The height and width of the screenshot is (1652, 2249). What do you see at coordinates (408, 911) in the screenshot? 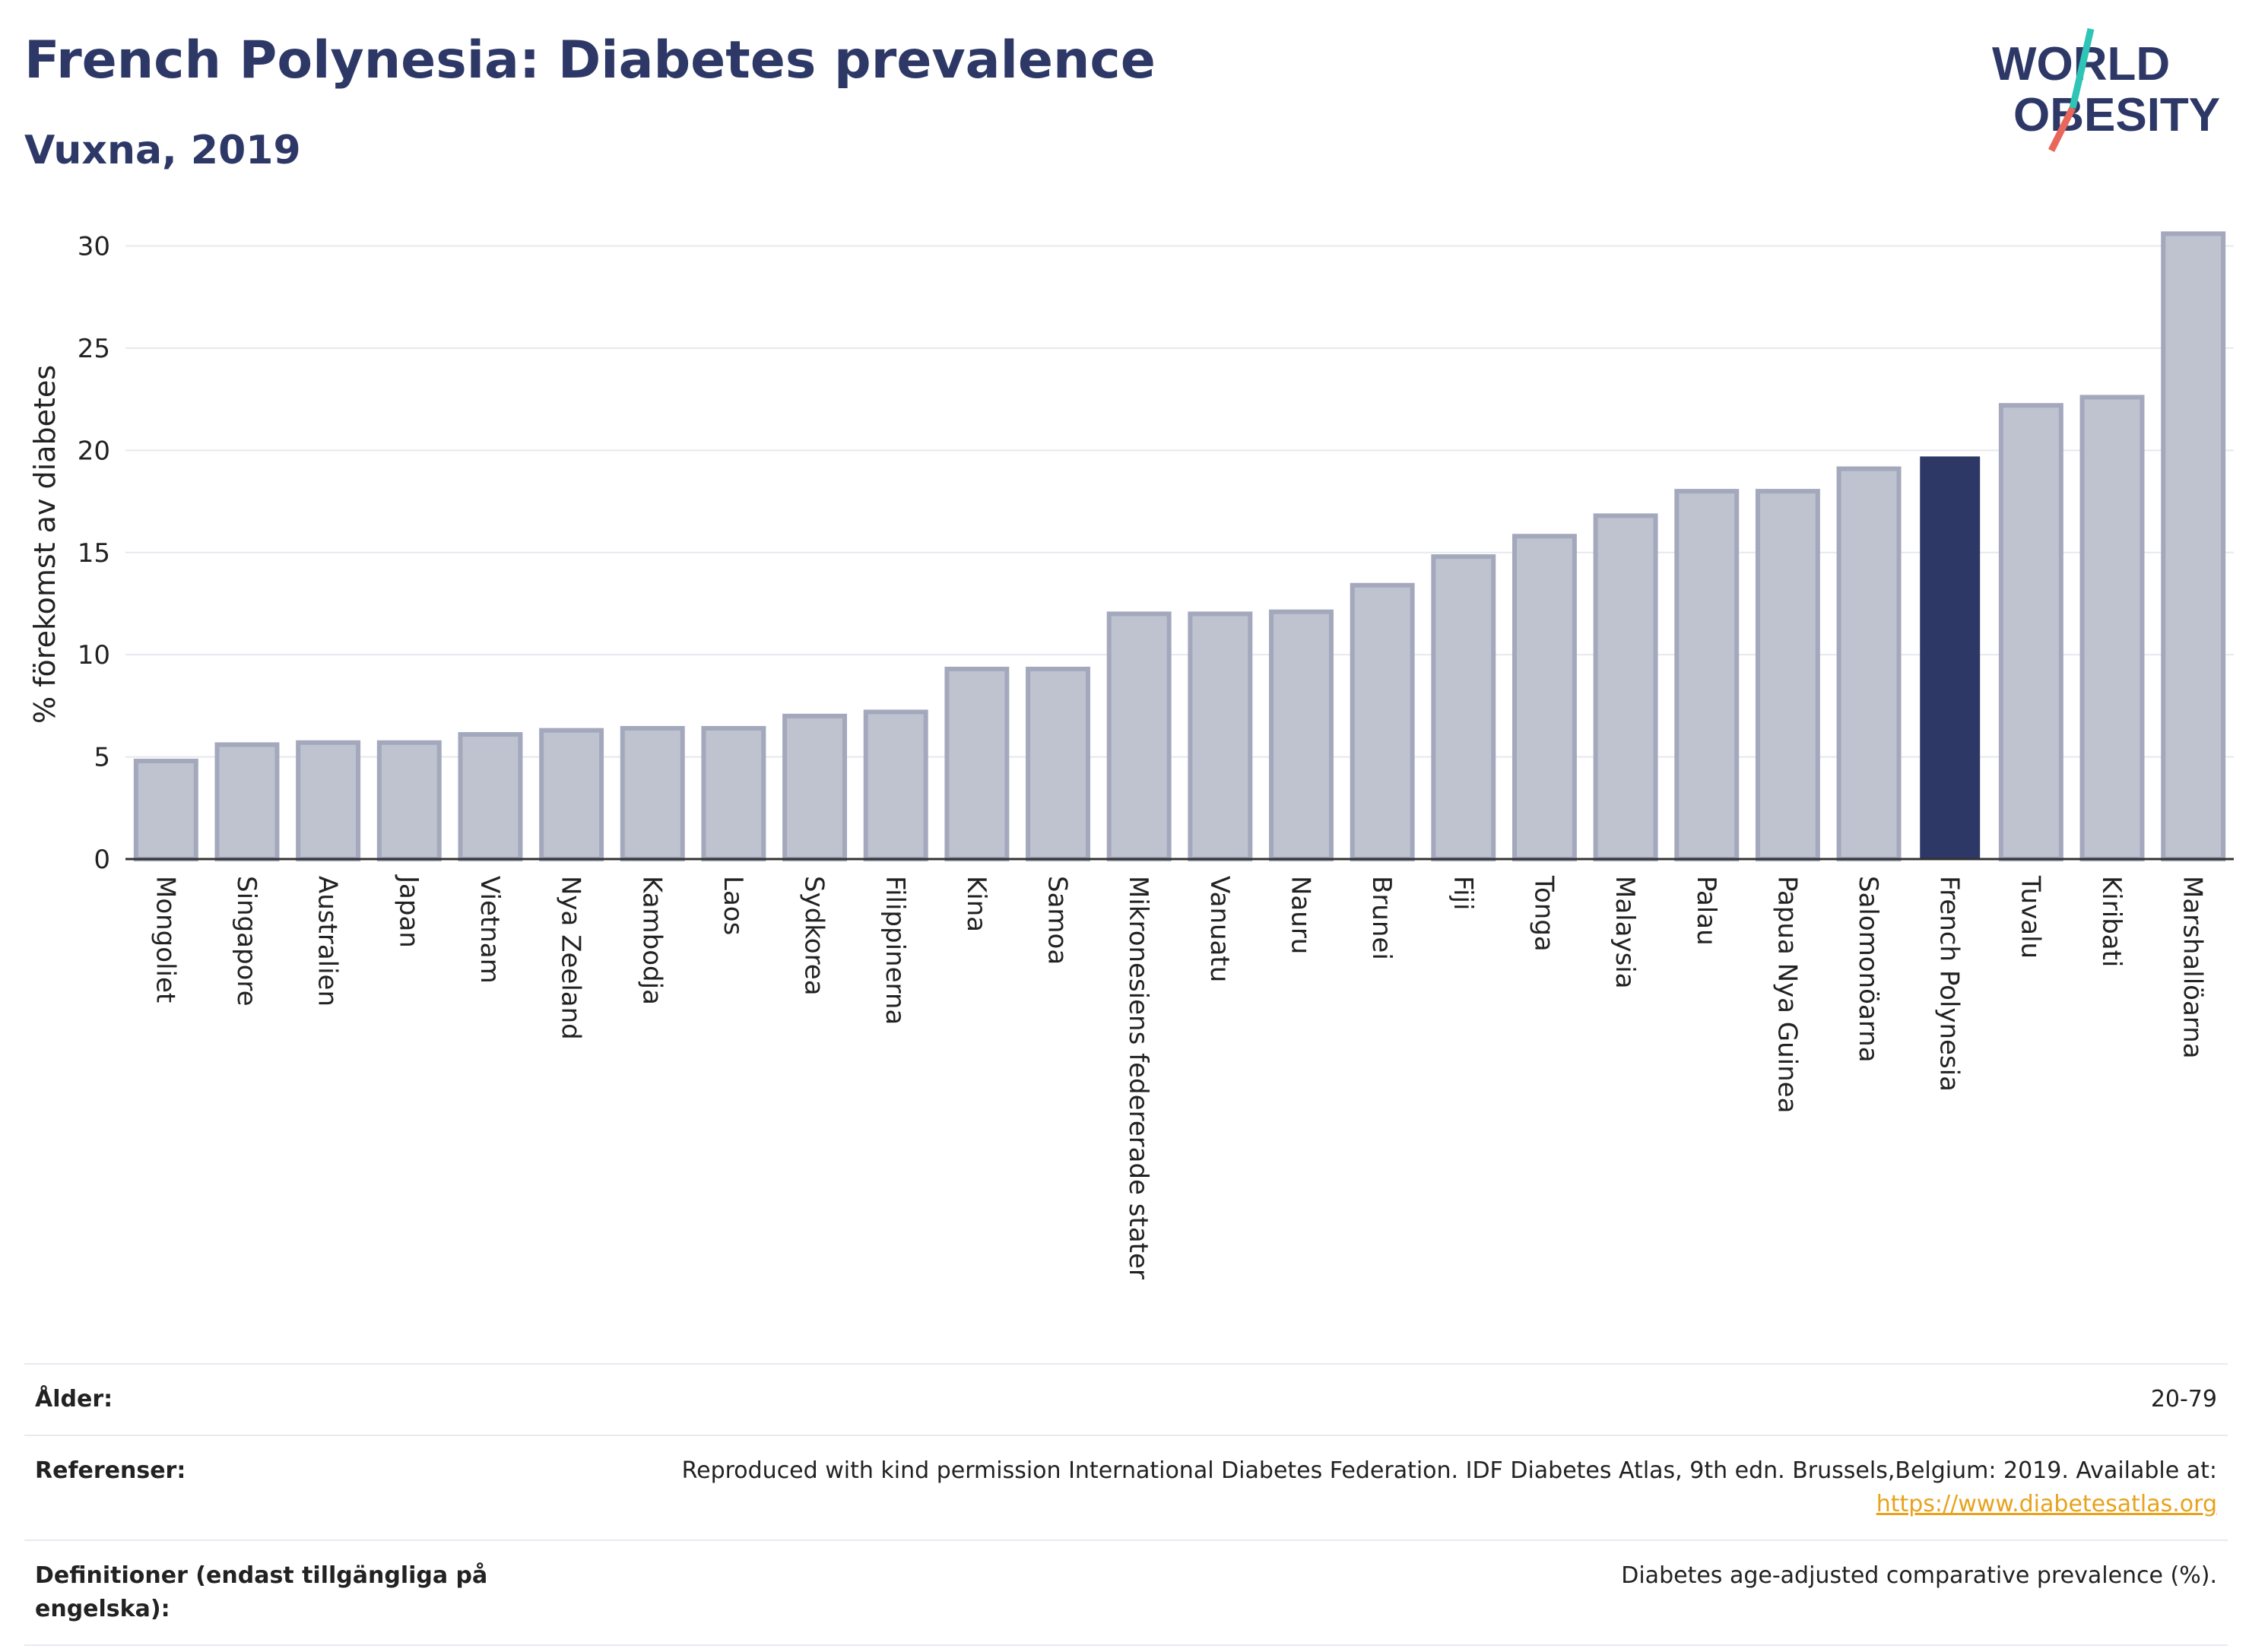
I see `x-tick-label: Japan` at bounding box center [408, 911].